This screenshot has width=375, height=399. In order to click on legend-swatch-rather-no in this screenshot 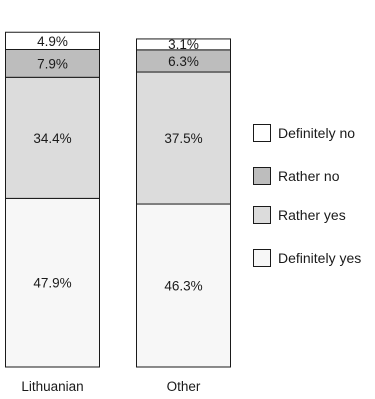, I will do `click(262, 176)`.